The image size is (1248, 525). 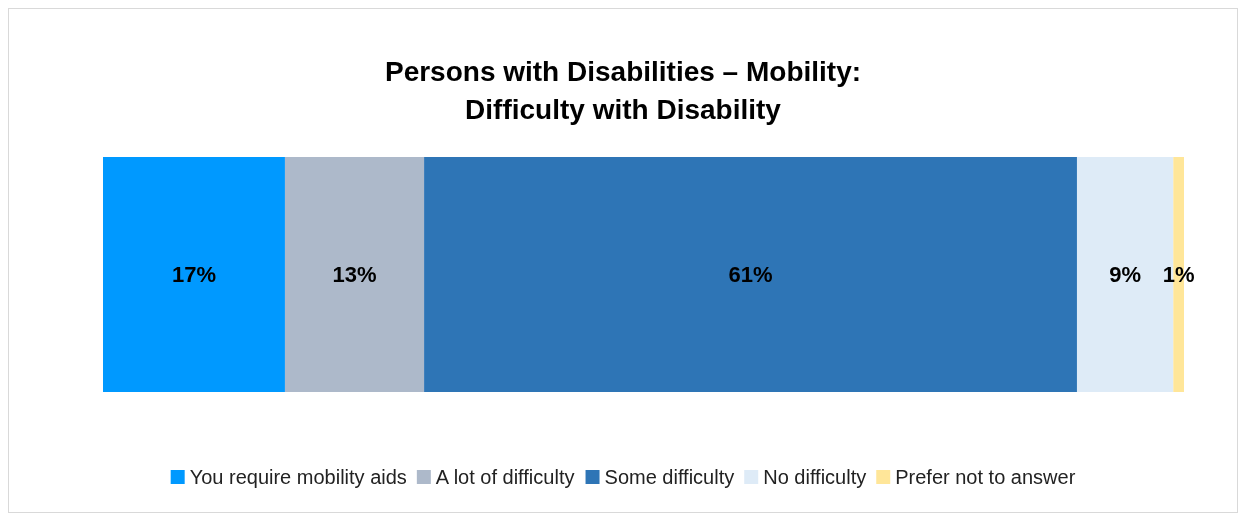 What do you see at coordinates (298, 477) in the screenshot?
I see `legend-label: You require mobility aids` at bounding box center [298, 477].